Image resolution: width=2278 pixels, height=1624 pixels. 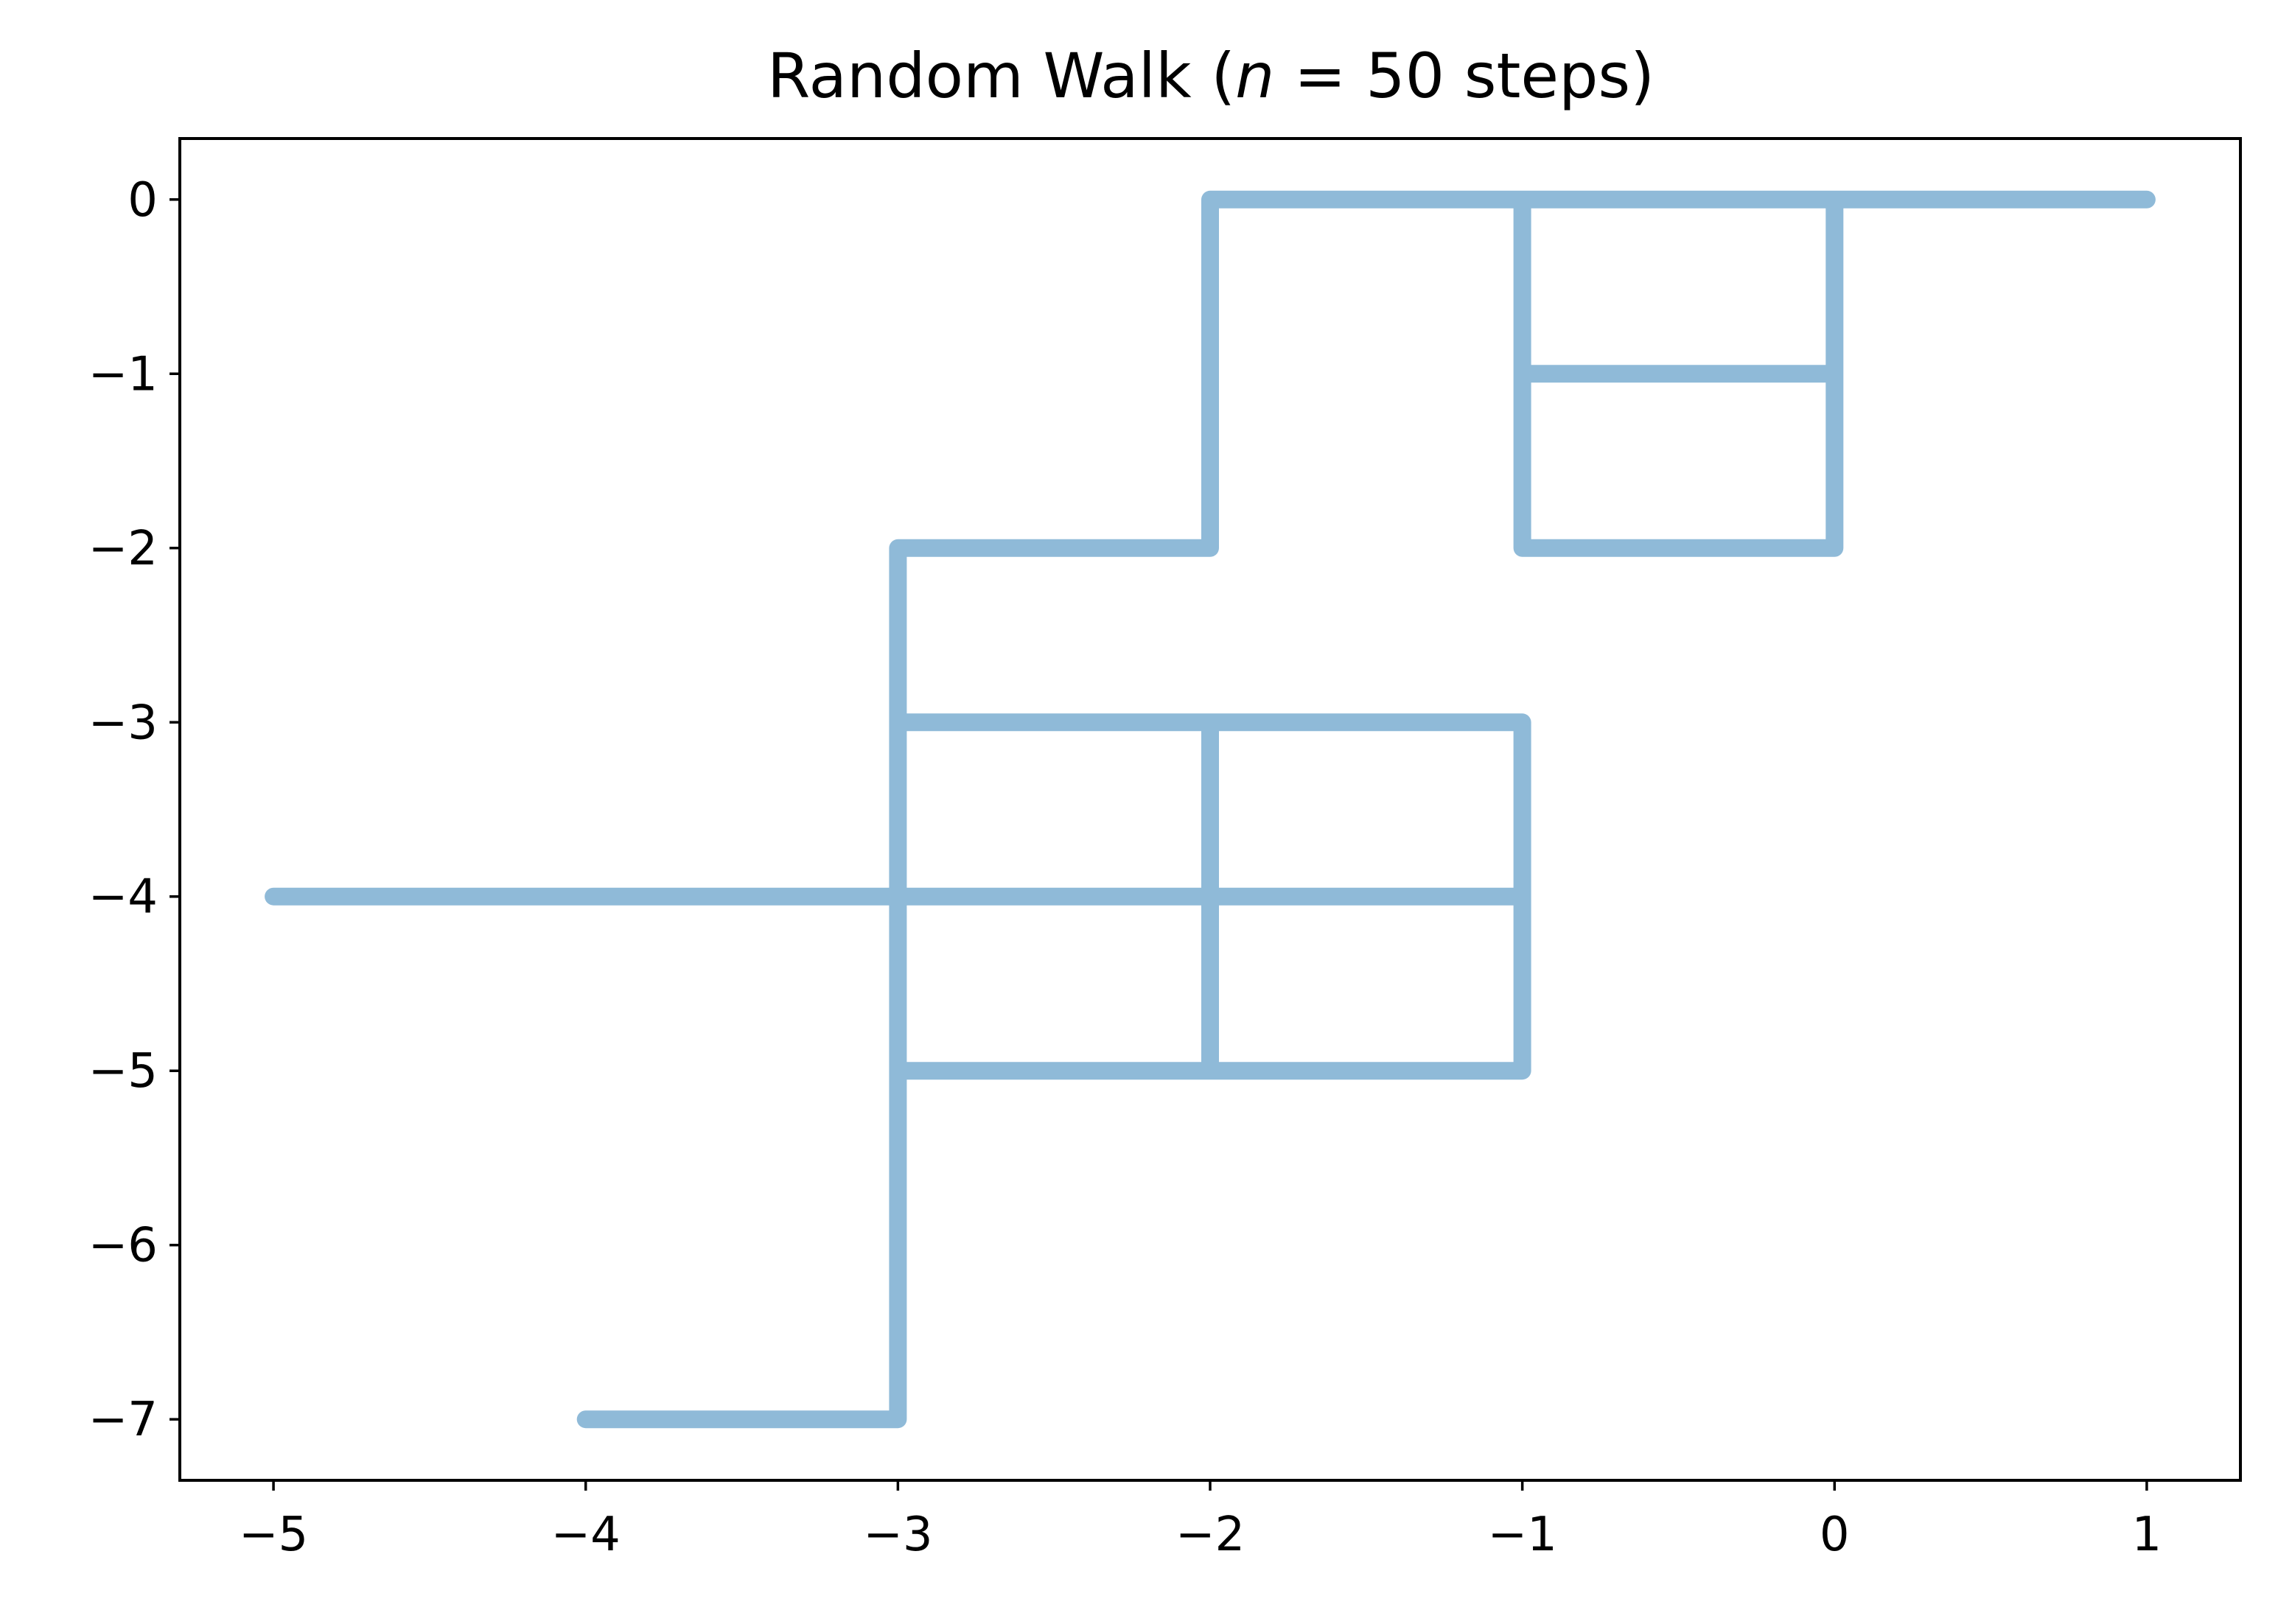 I want to click on y-tick-label: −7, so click(x=123, y=1420).